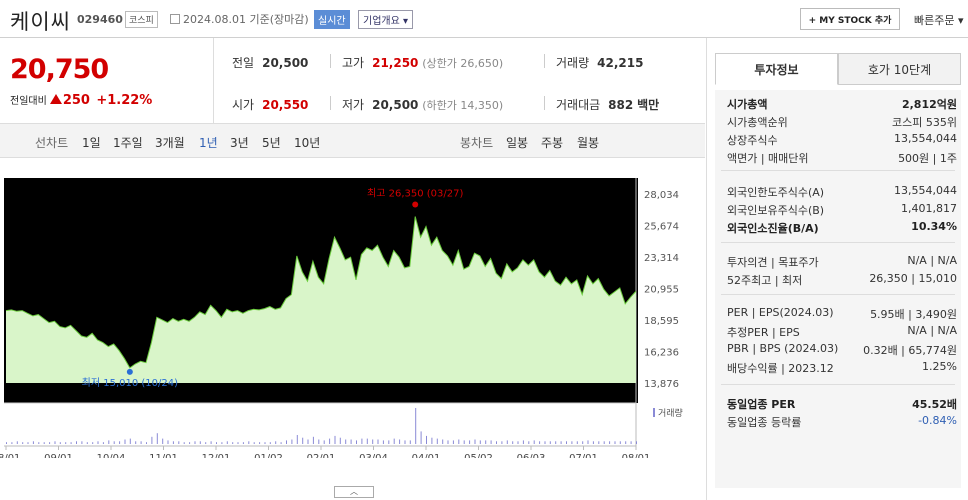 This screenshot has width=968, height=500. Describe the element at coordinates (332, 19) in the screenshot. I see `realtime-button: 실시간` at that location.